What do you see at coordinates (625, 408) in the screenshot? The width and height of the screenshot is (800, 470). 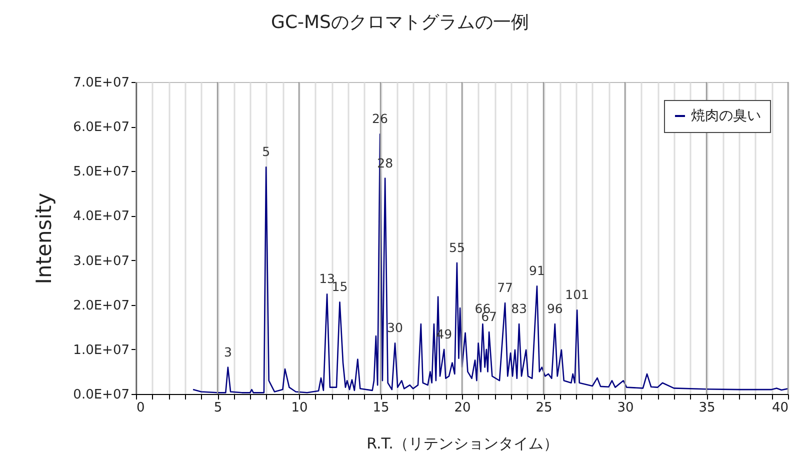 I see `x-tick-label: 30` at bounding box center [625, 408].